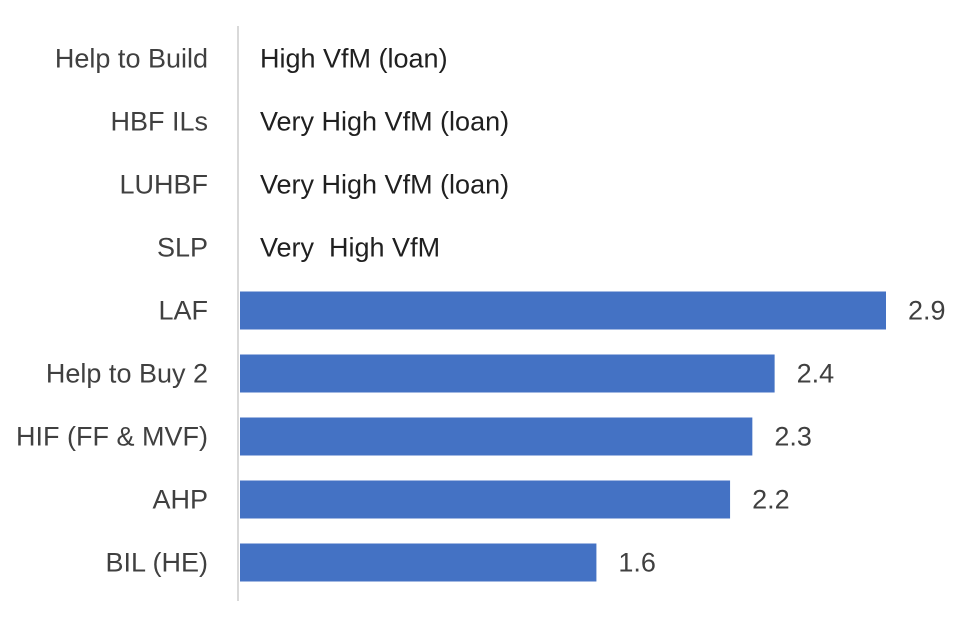 Image resolution: width=960 pixels, height=640 pixels. Describe the element at coordinates (384, 185) in the screenshot. I see `text-note-luhbf: Very High VfM (loan)` at that location.